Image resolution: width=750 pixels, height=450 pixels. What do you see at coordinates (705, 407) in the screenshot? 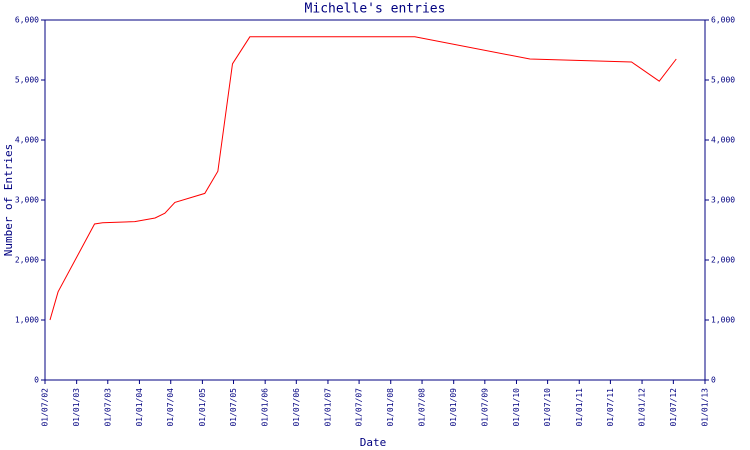
I see `x-tick-label: 01/01/13` at bounding box center [705, 407].